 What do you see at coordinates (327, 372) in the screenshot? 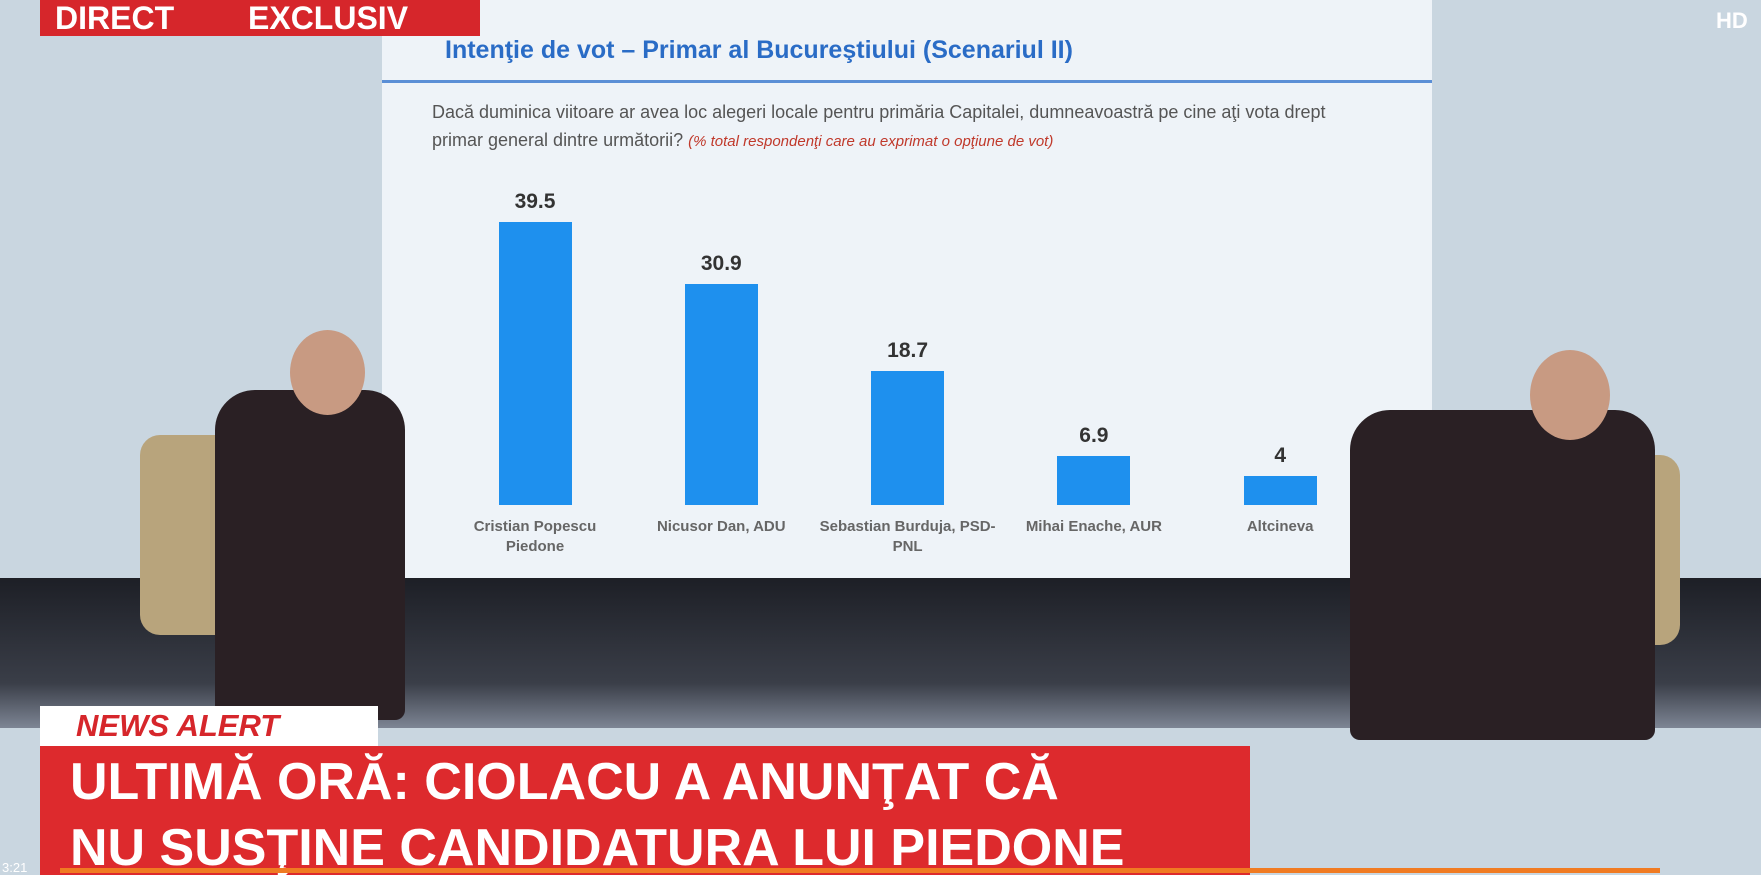
I see `presenter-head` at bounding box center [327, 372].